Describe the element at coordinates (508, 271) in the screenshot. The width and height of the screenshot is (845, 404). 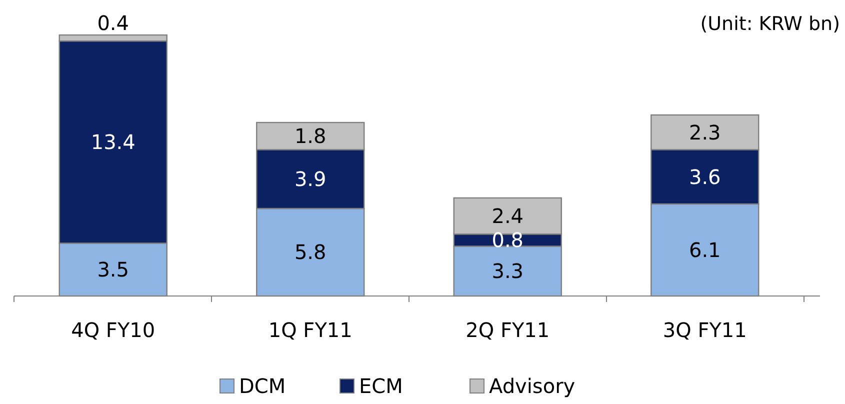
I see `data-label: 3.3` at that location.